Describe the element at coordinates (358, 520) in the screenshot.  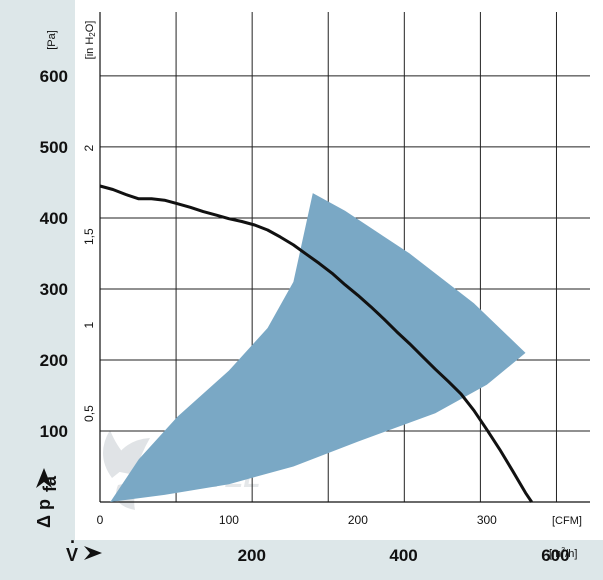
I see `cfm-tick-label: 200` at that location.